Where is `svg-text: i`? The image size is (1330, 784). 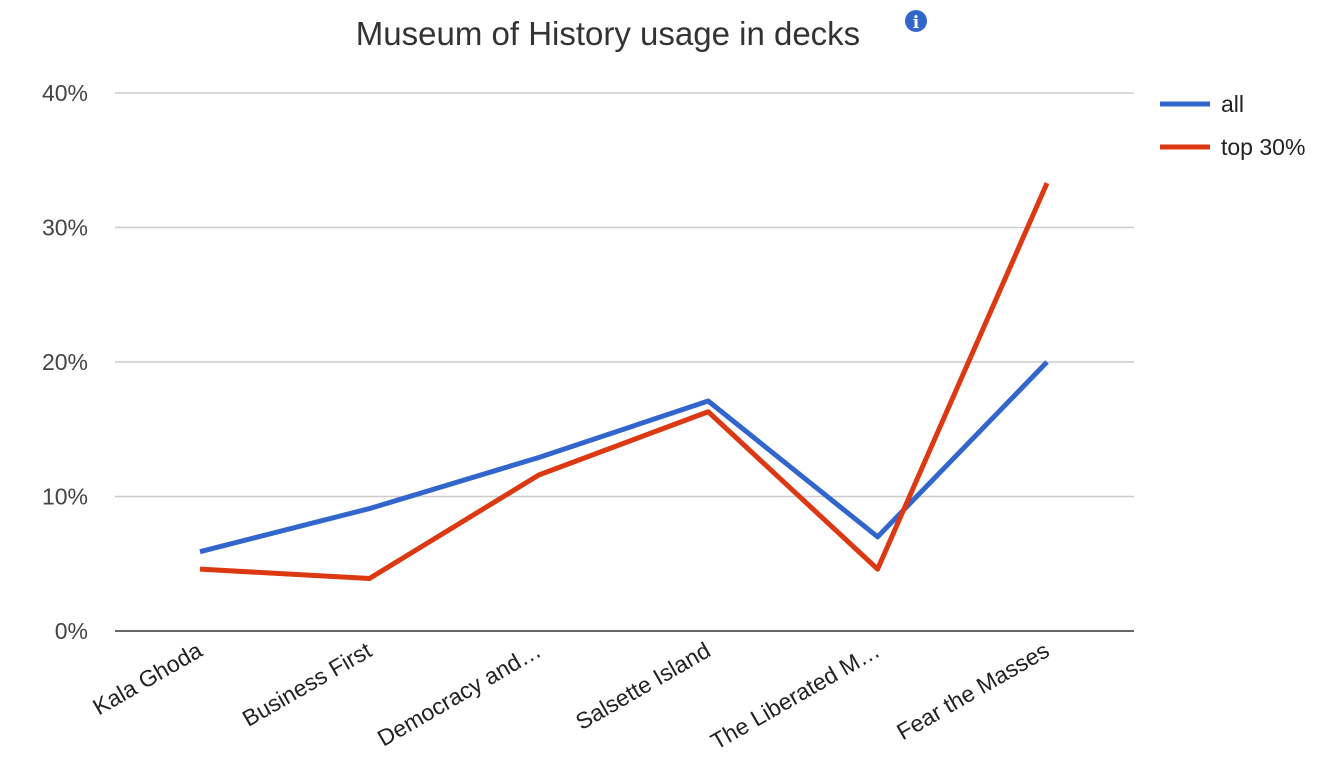
svg-text: i is located at coordinates (916, 23).